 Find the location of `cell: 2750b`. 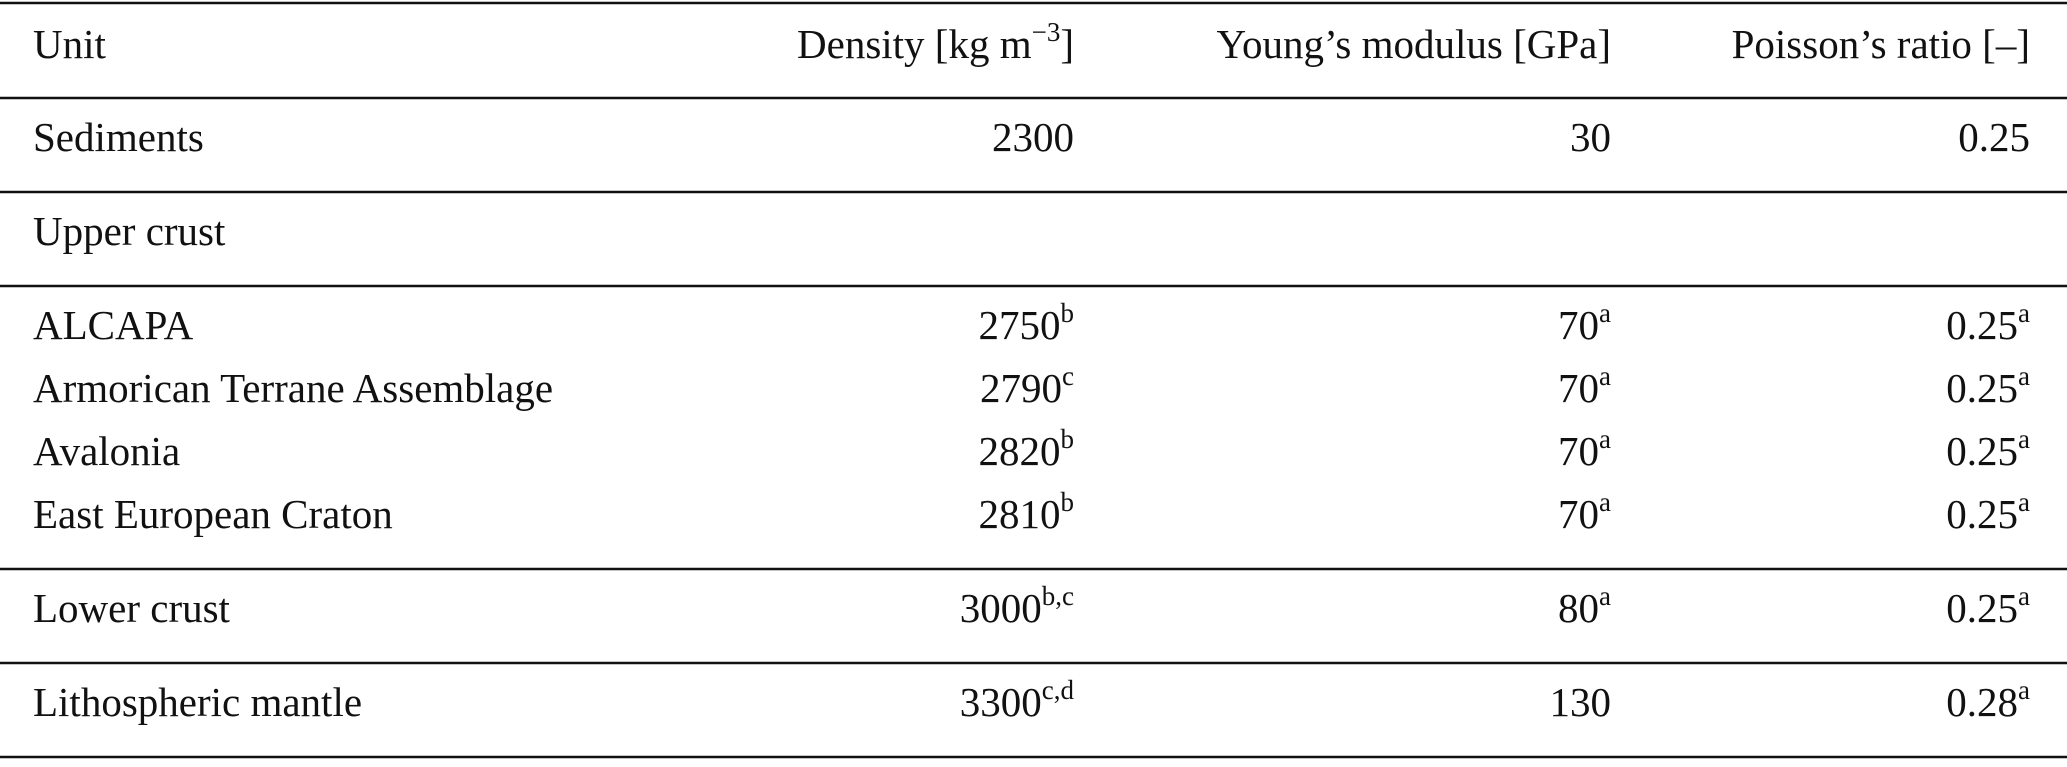

cell: 2750b is located at coordinates (1027, 323).